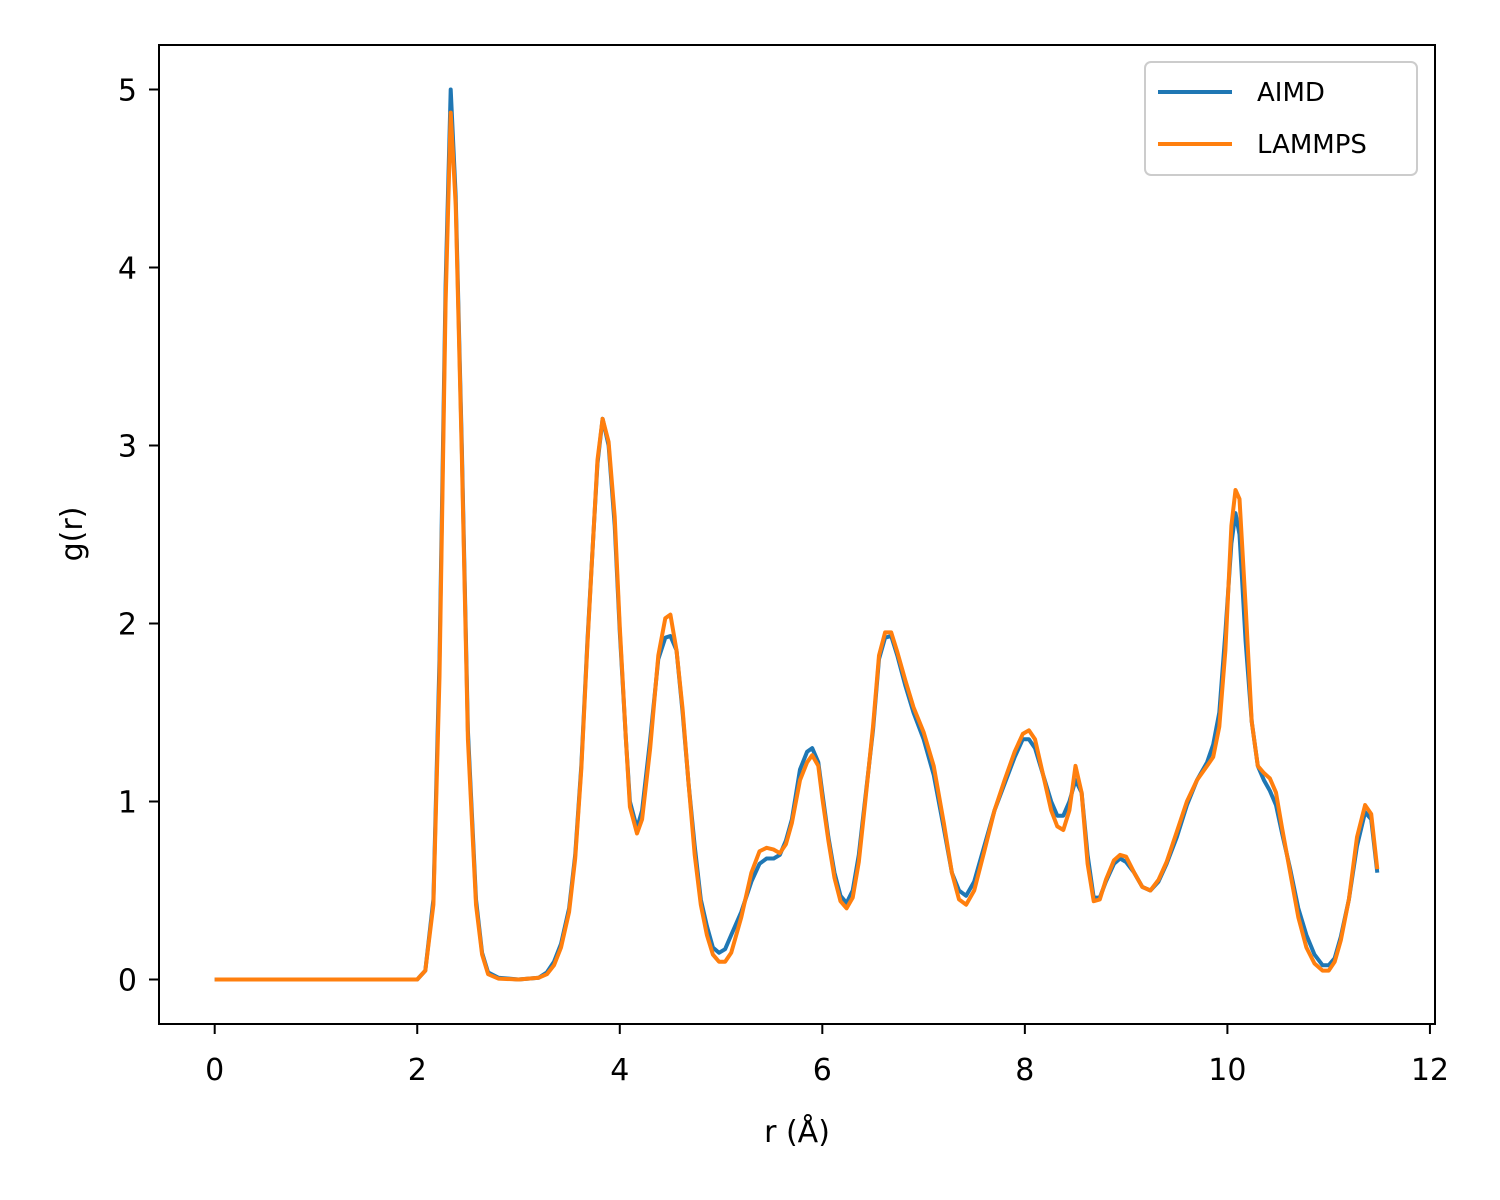 This screenshot has height=1200, width=1500. I want to click on x-axis: 0 2 4 6 8 10 12, so click(827, 1056).